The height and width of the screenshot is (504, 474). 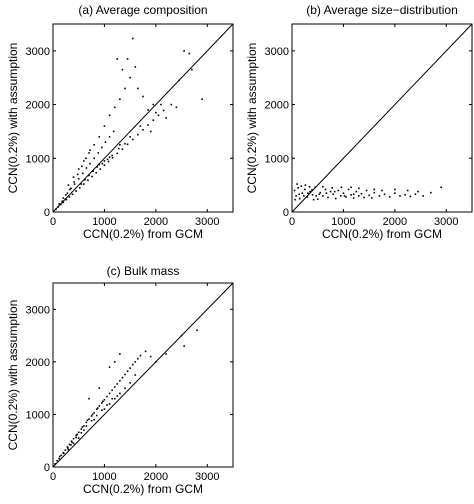 I want to click on chart-title: (a) Average composition, so click(x=142, y=10).